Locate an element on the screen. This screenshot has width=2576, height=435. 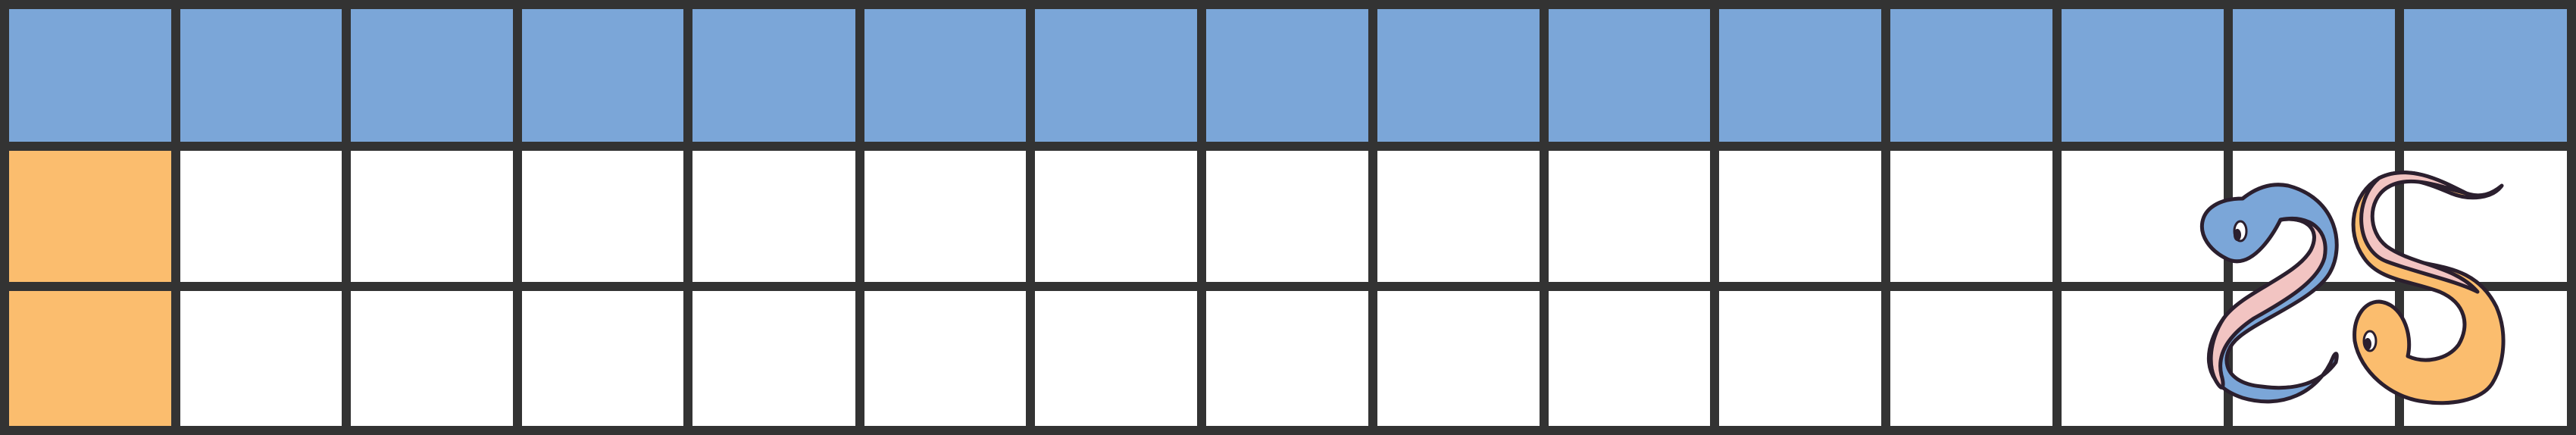
board-cell-r0-c7 is located at coordinates (1287, 75).